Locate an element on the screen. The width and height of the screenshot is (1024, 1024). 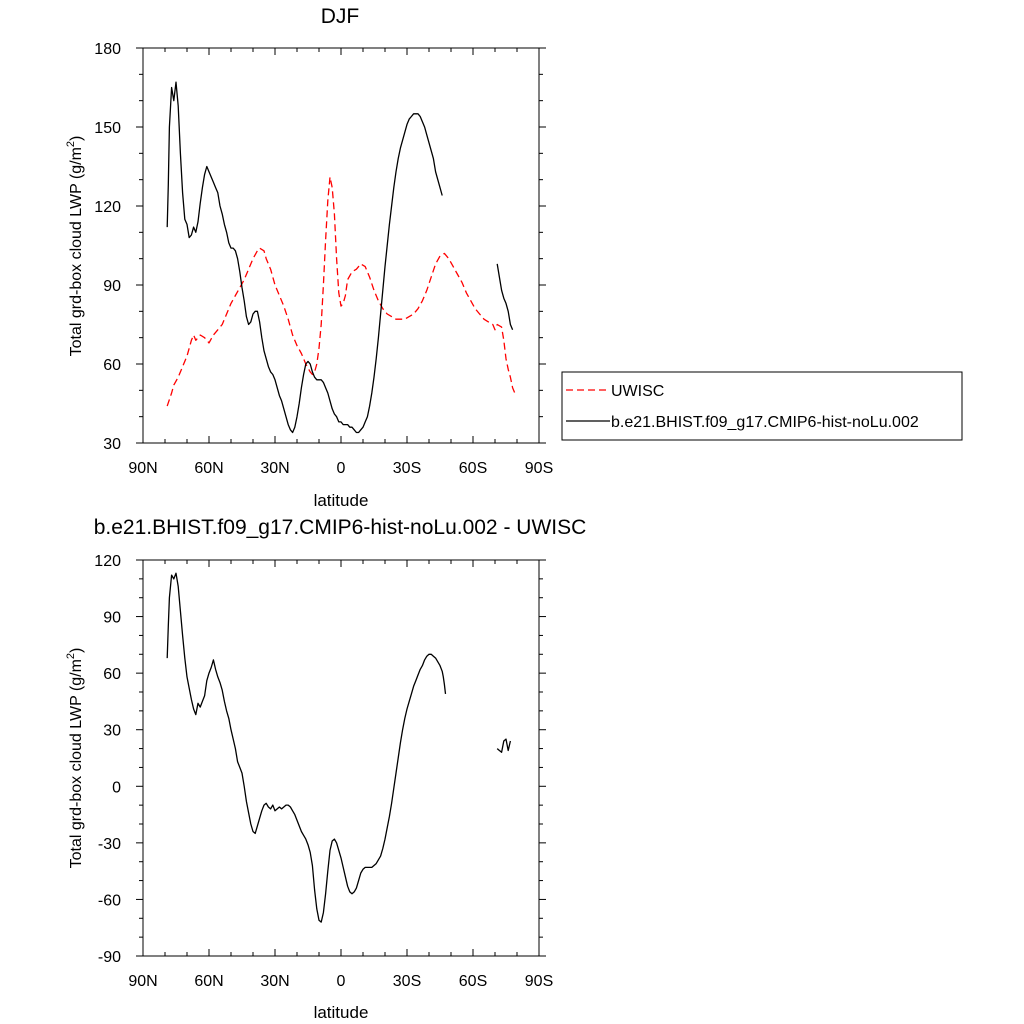
legend-label-uwisc: UWISC is located at coordinates (637, 391).